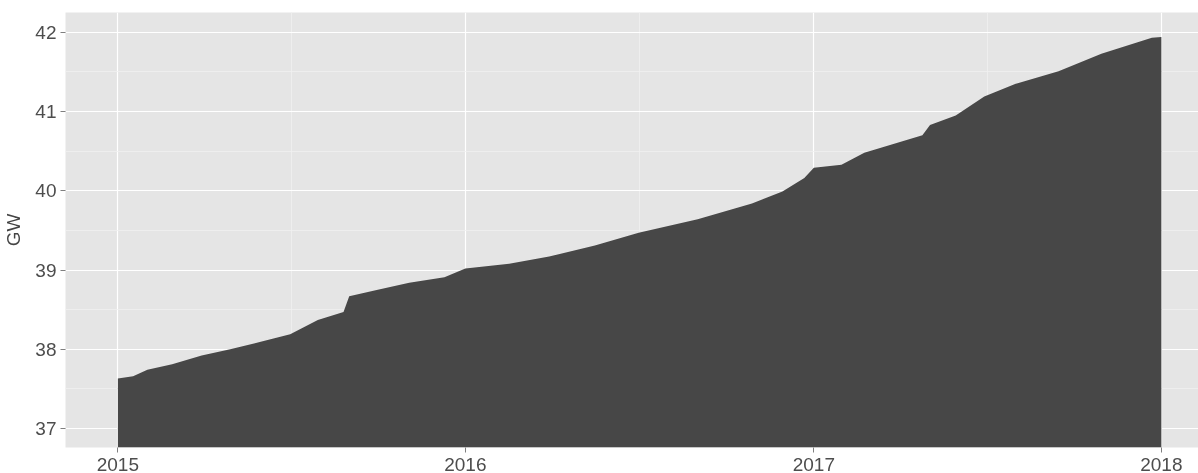 The width and height of the screenshot is (1198, 473). I want to click on y-tick-label: 40, so click(46, 191).